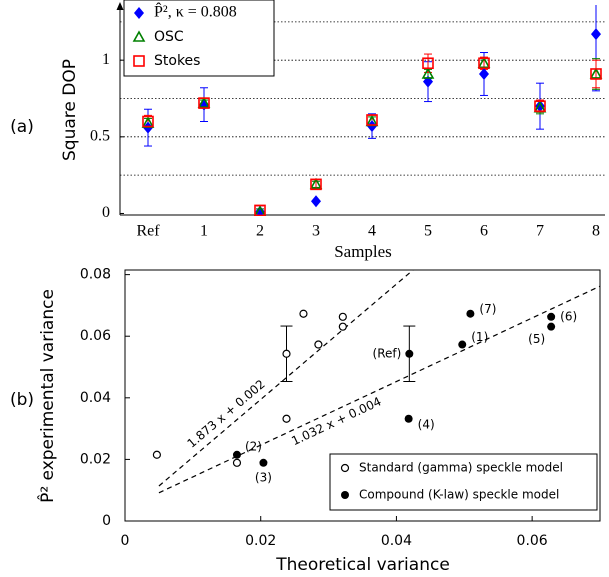 The width and height of the screenshot is (609, 577). Describe the element at coordinates (22, 127) in the screenshot. I see `panel-label: (a)` at that location.